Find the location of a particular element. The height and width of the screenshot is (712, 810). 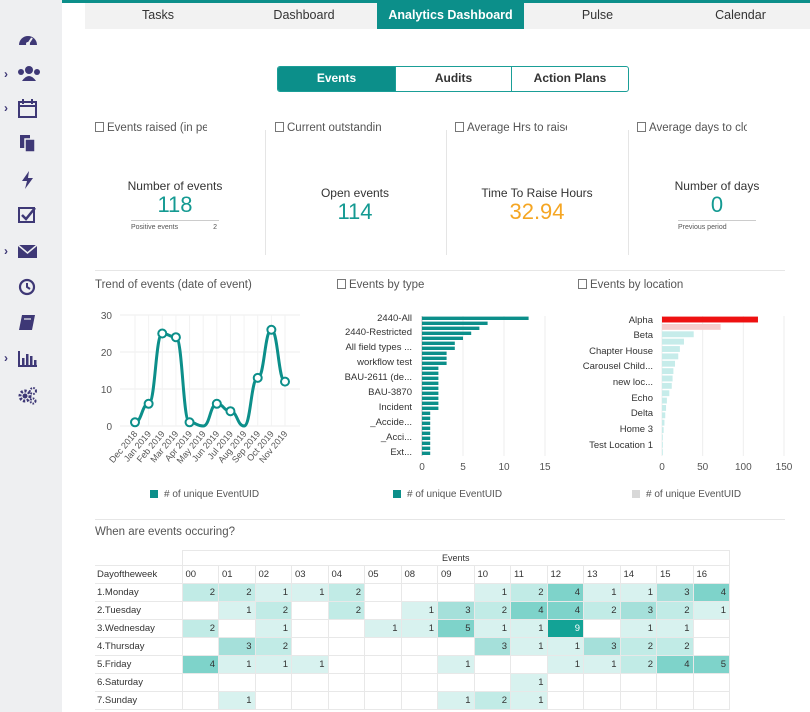

sidebar-item-reports: › is located at coordinates (31, 359).